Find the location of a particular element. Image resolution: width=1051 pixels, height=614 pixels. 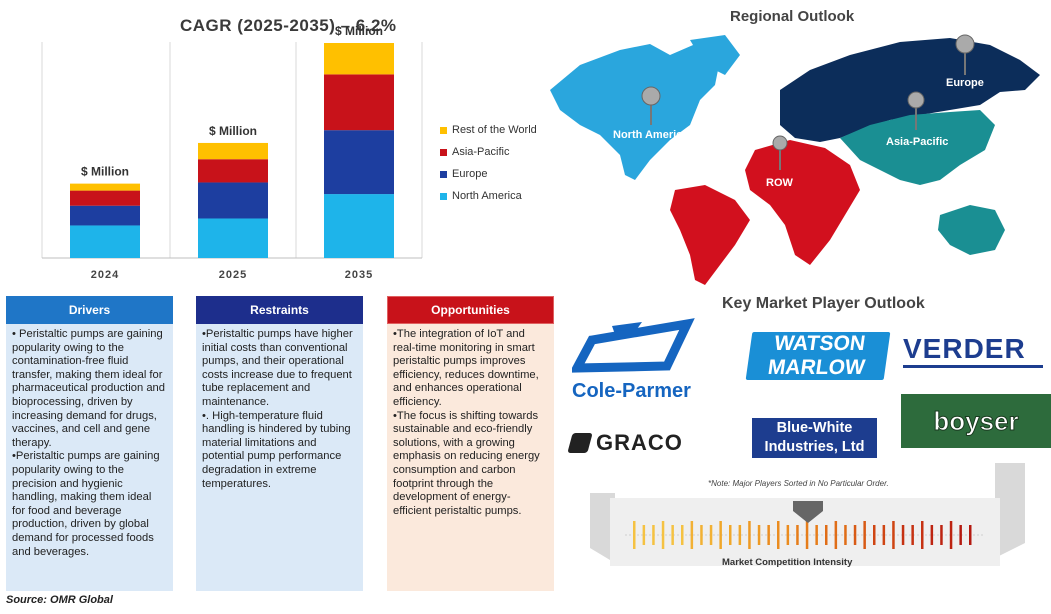

legend-label: Europe is located at coordinates (470, 174).